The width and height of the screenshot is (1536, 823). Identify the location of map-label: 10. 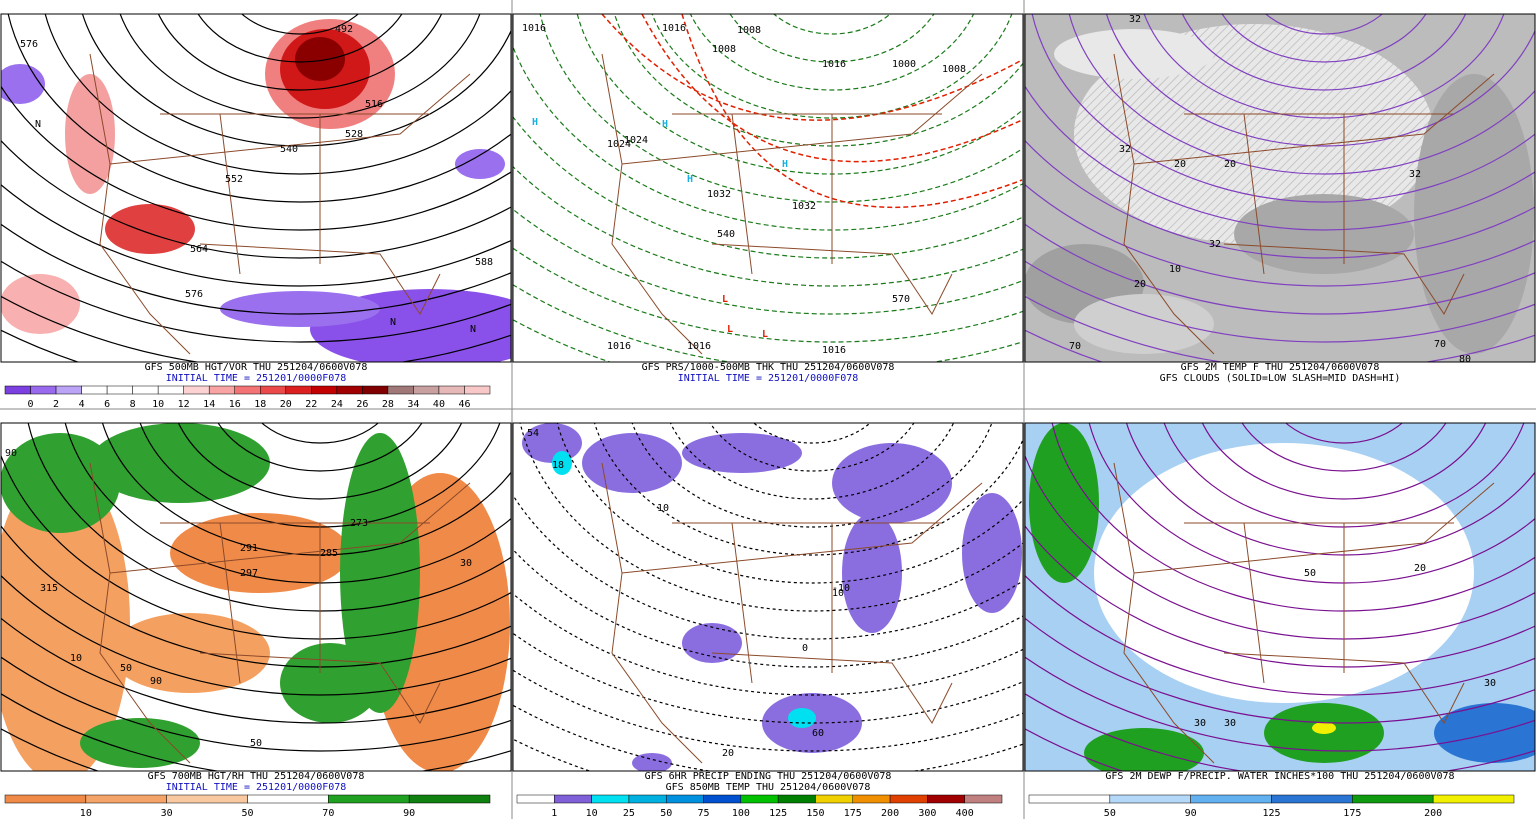
(76, 658).